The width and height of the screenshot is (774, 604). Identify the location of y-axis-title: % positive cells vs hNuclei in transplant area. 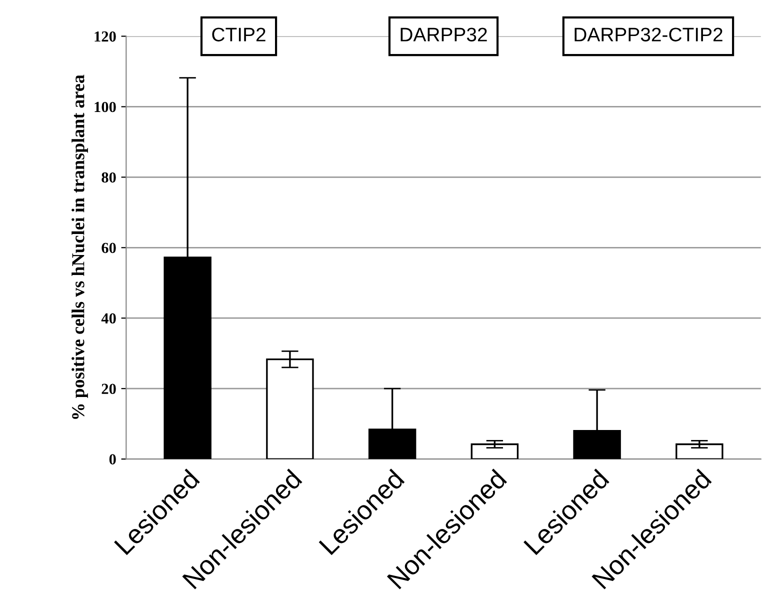
(80, 246).